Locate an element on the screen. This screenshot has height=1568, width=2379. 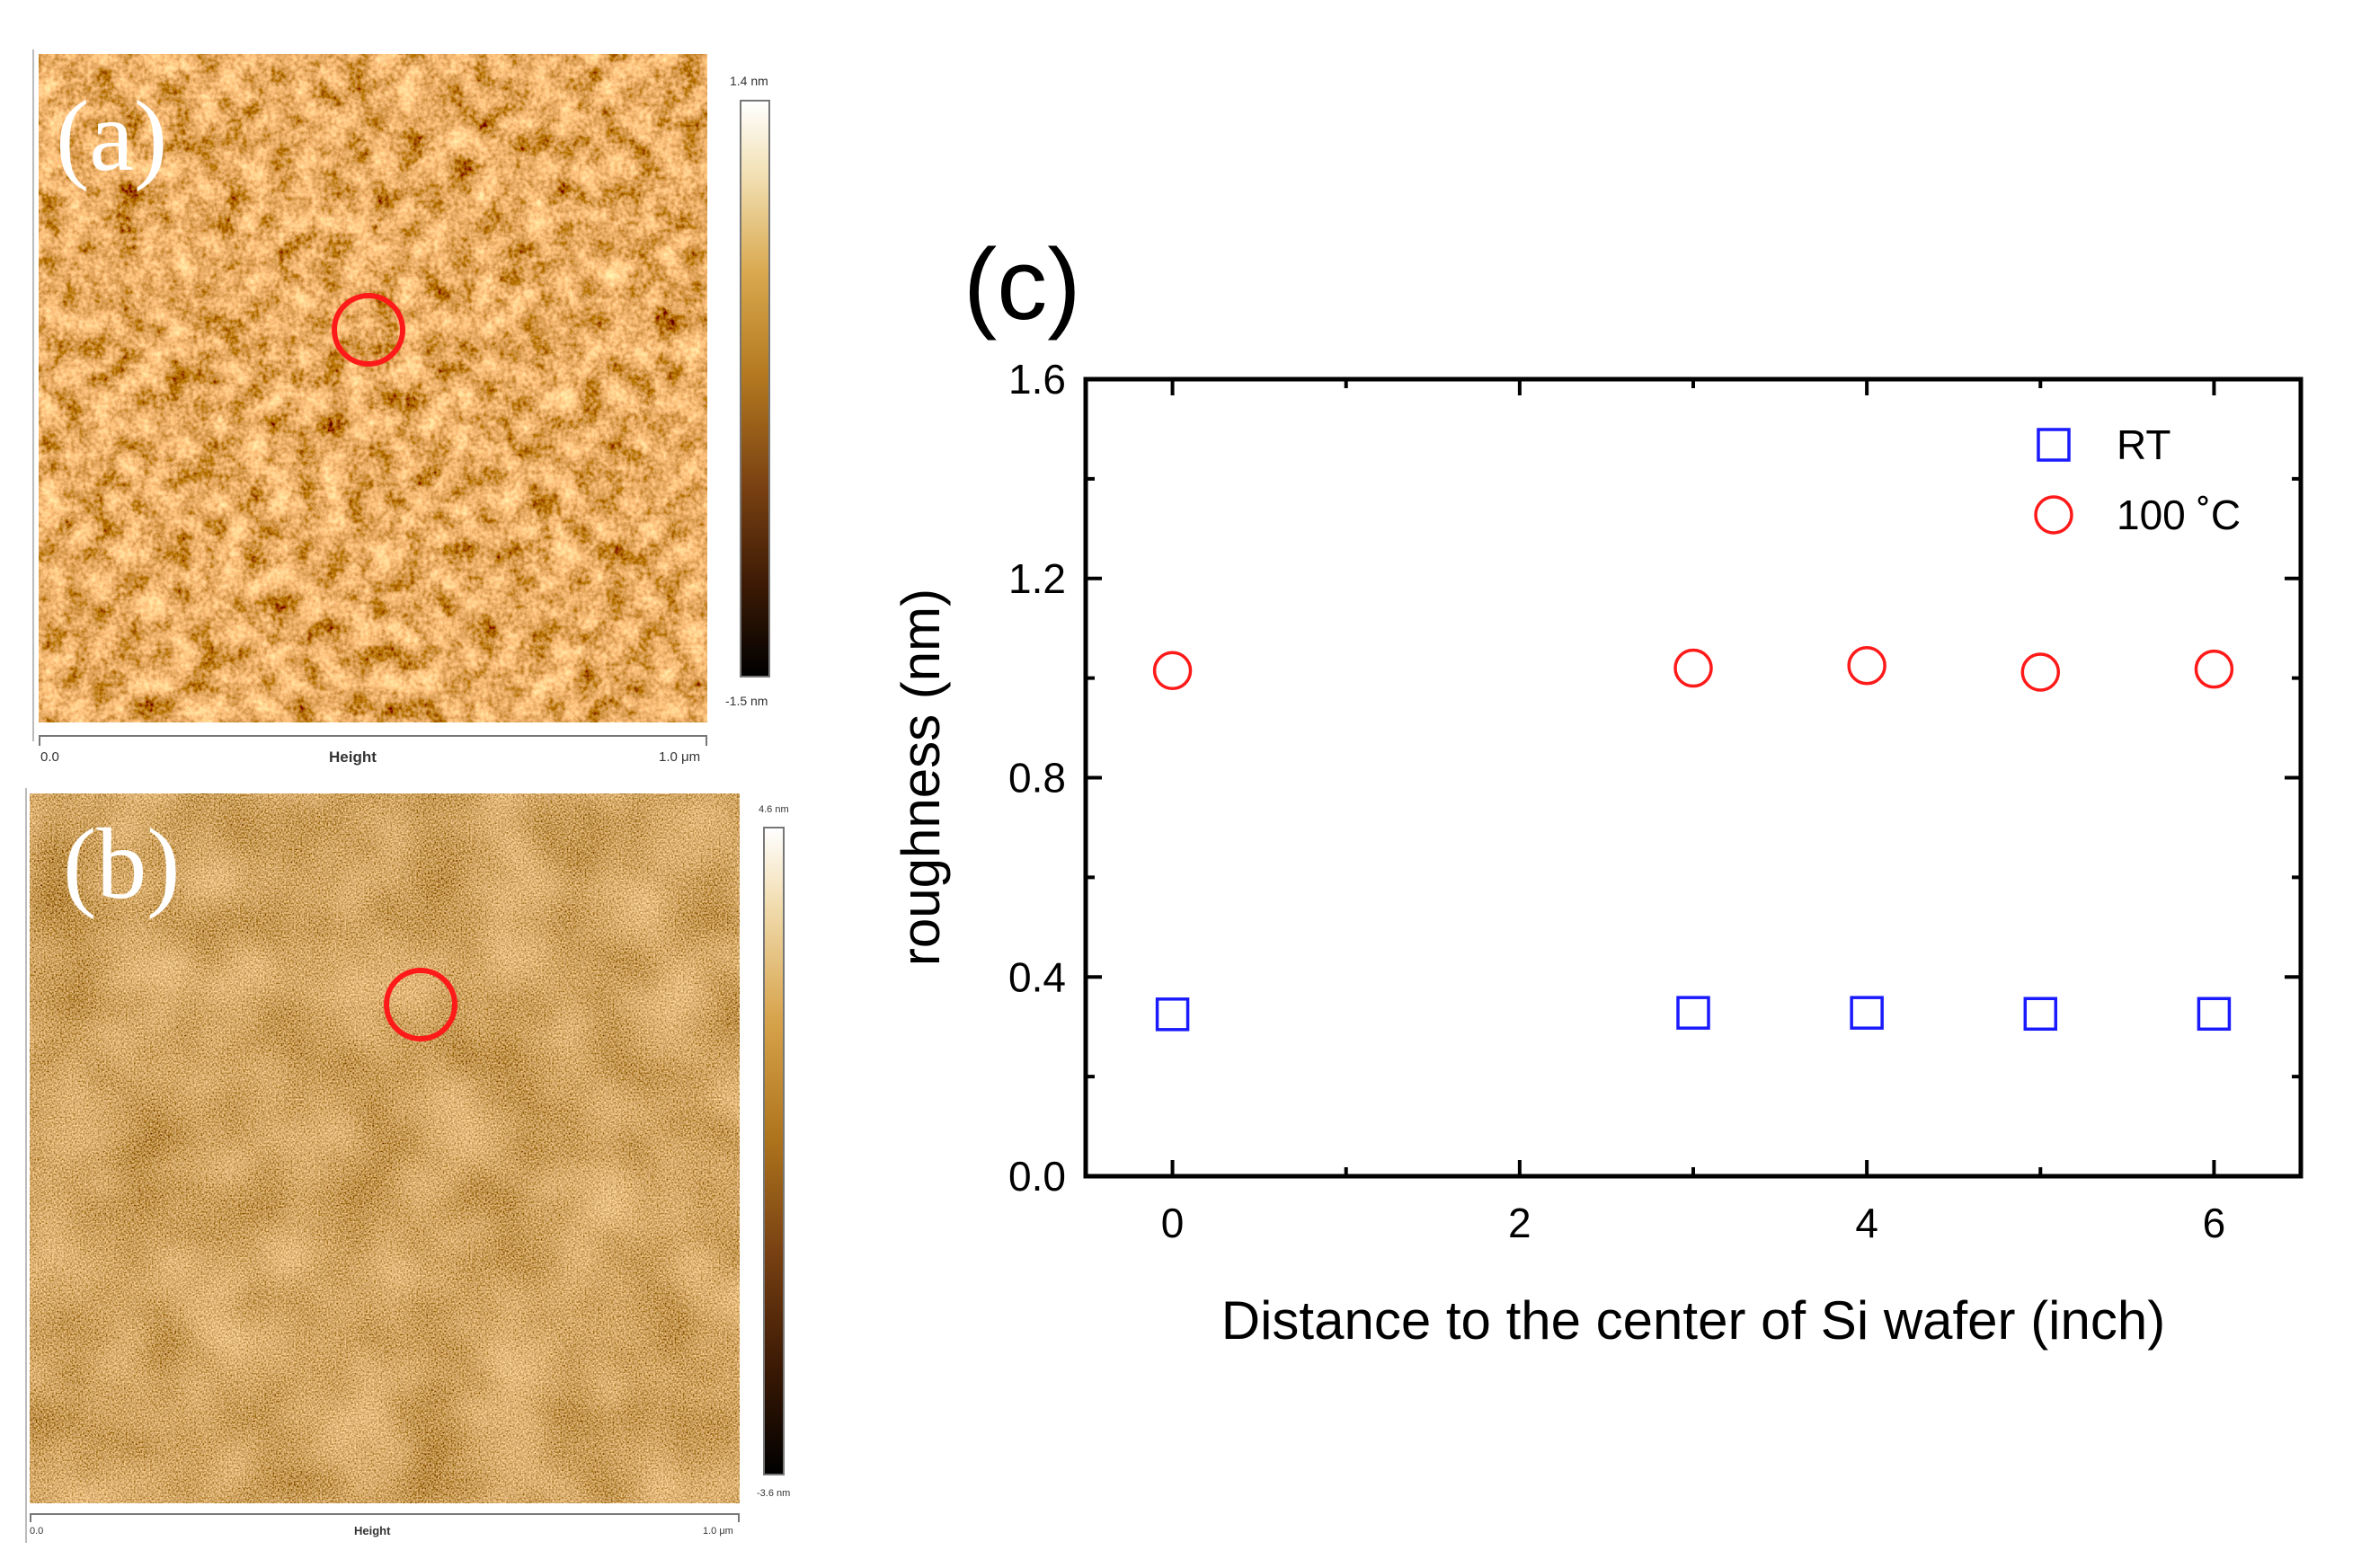
highlight-circle-b is located at coordinates (420, 1004).